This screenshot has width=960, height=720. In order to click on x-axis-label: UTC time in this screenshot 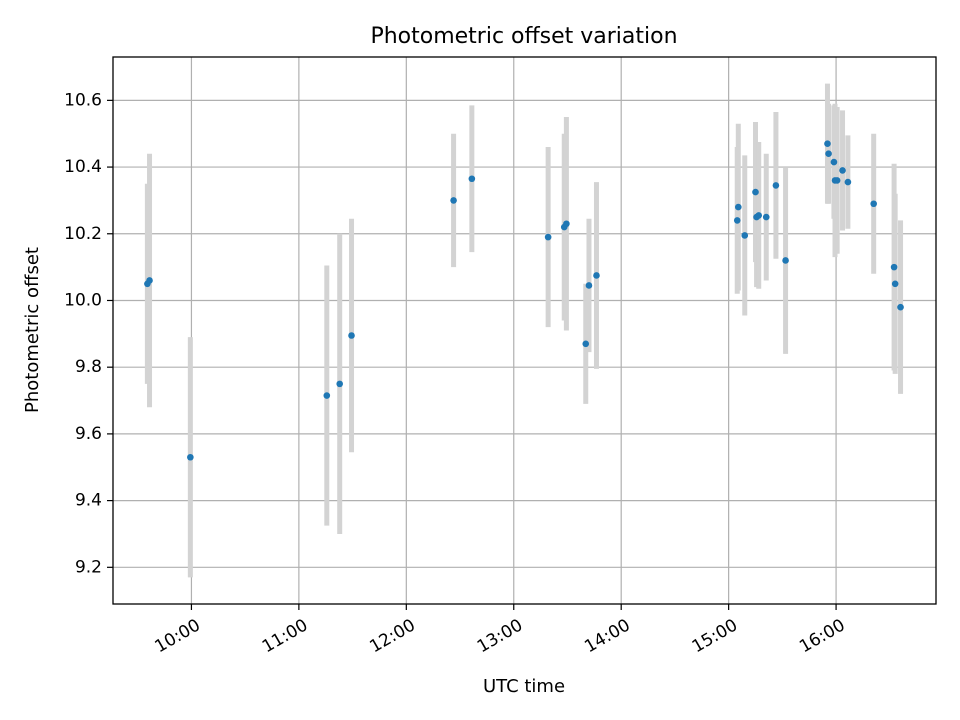, I will do `click(524, 686)`.